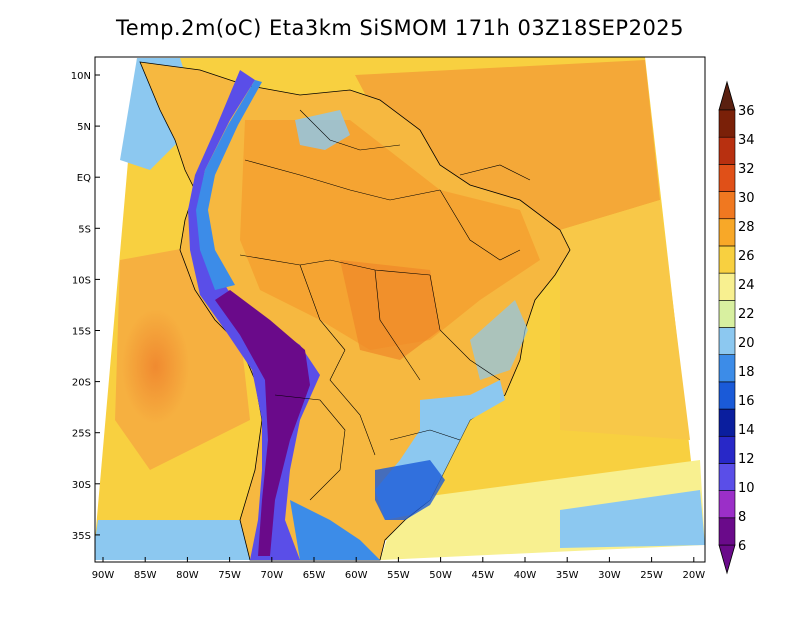 This screenshot has width=800, height=618. I want to click on colorbar-label: 24, so click(746, 285).